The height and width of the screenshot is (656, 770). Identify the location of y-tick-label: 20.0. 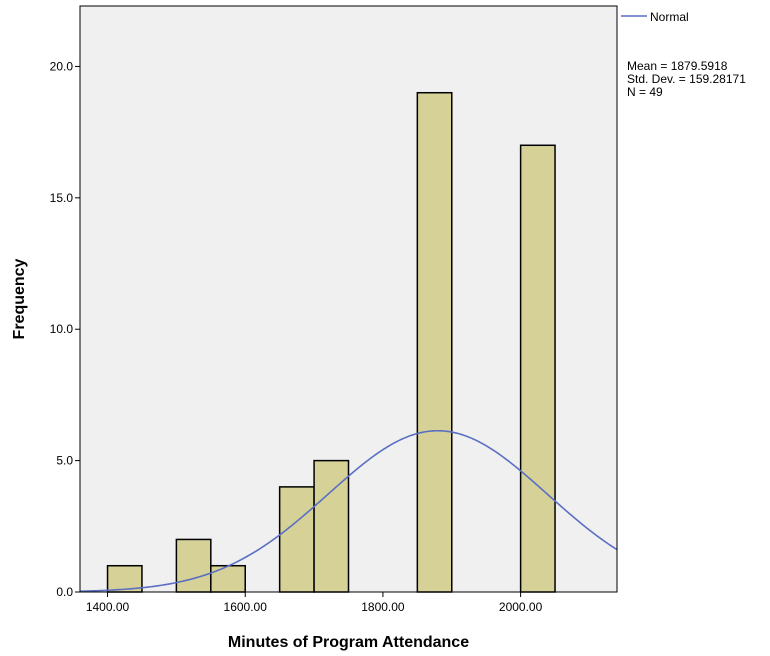
(62, 66).